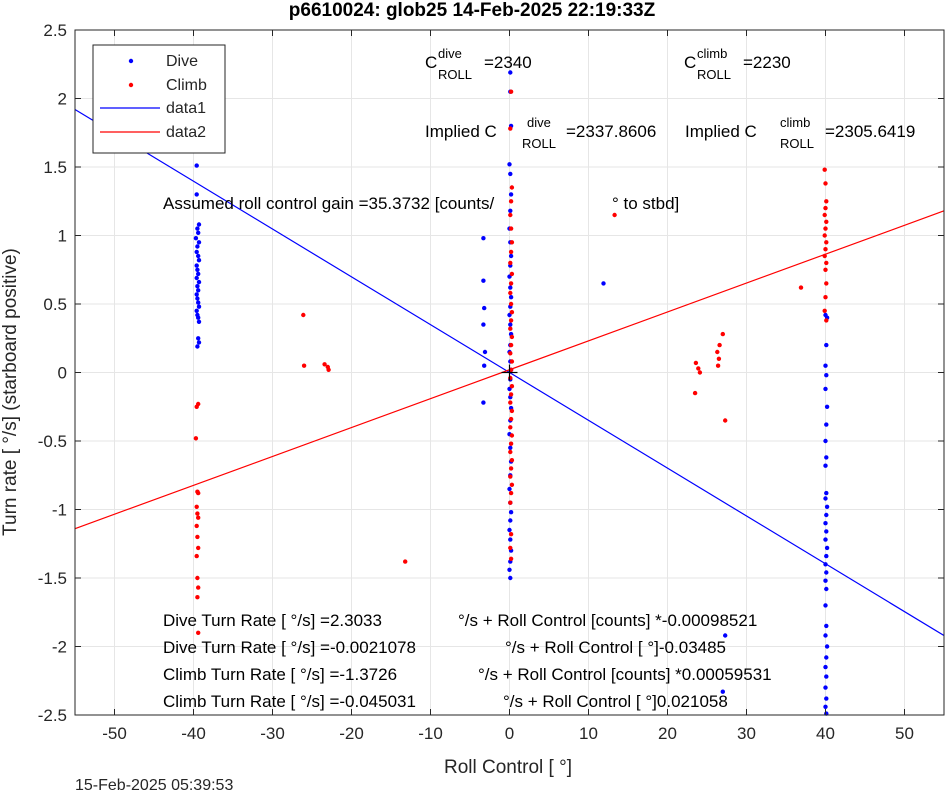 The width and height of the screenshot is (945, 792). I want to click on implied-climb-prefix: Implied C, so click(721, 131).